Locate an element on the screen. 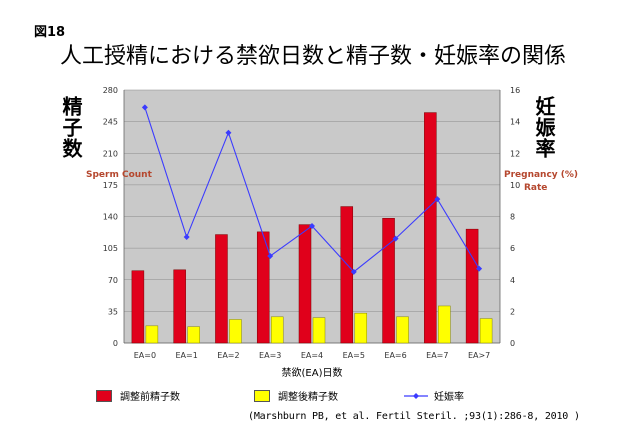 This screenshot has height=446, width=631. x-tick-label: EA>7 is located at coordinates (479, 355).